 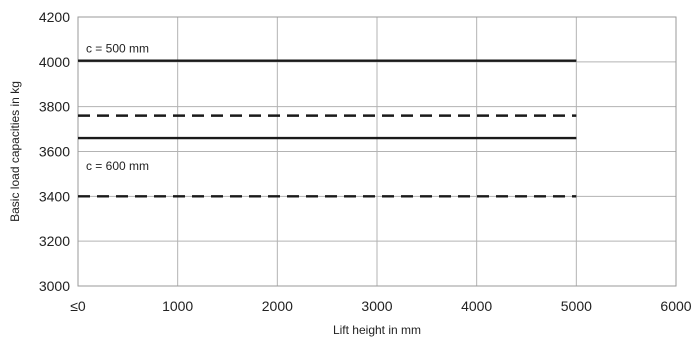 What do you see at coordinates (376, 306) in the screenshot?
I see `x-tick-label-3: 3000` at bounding box center [376, 306].